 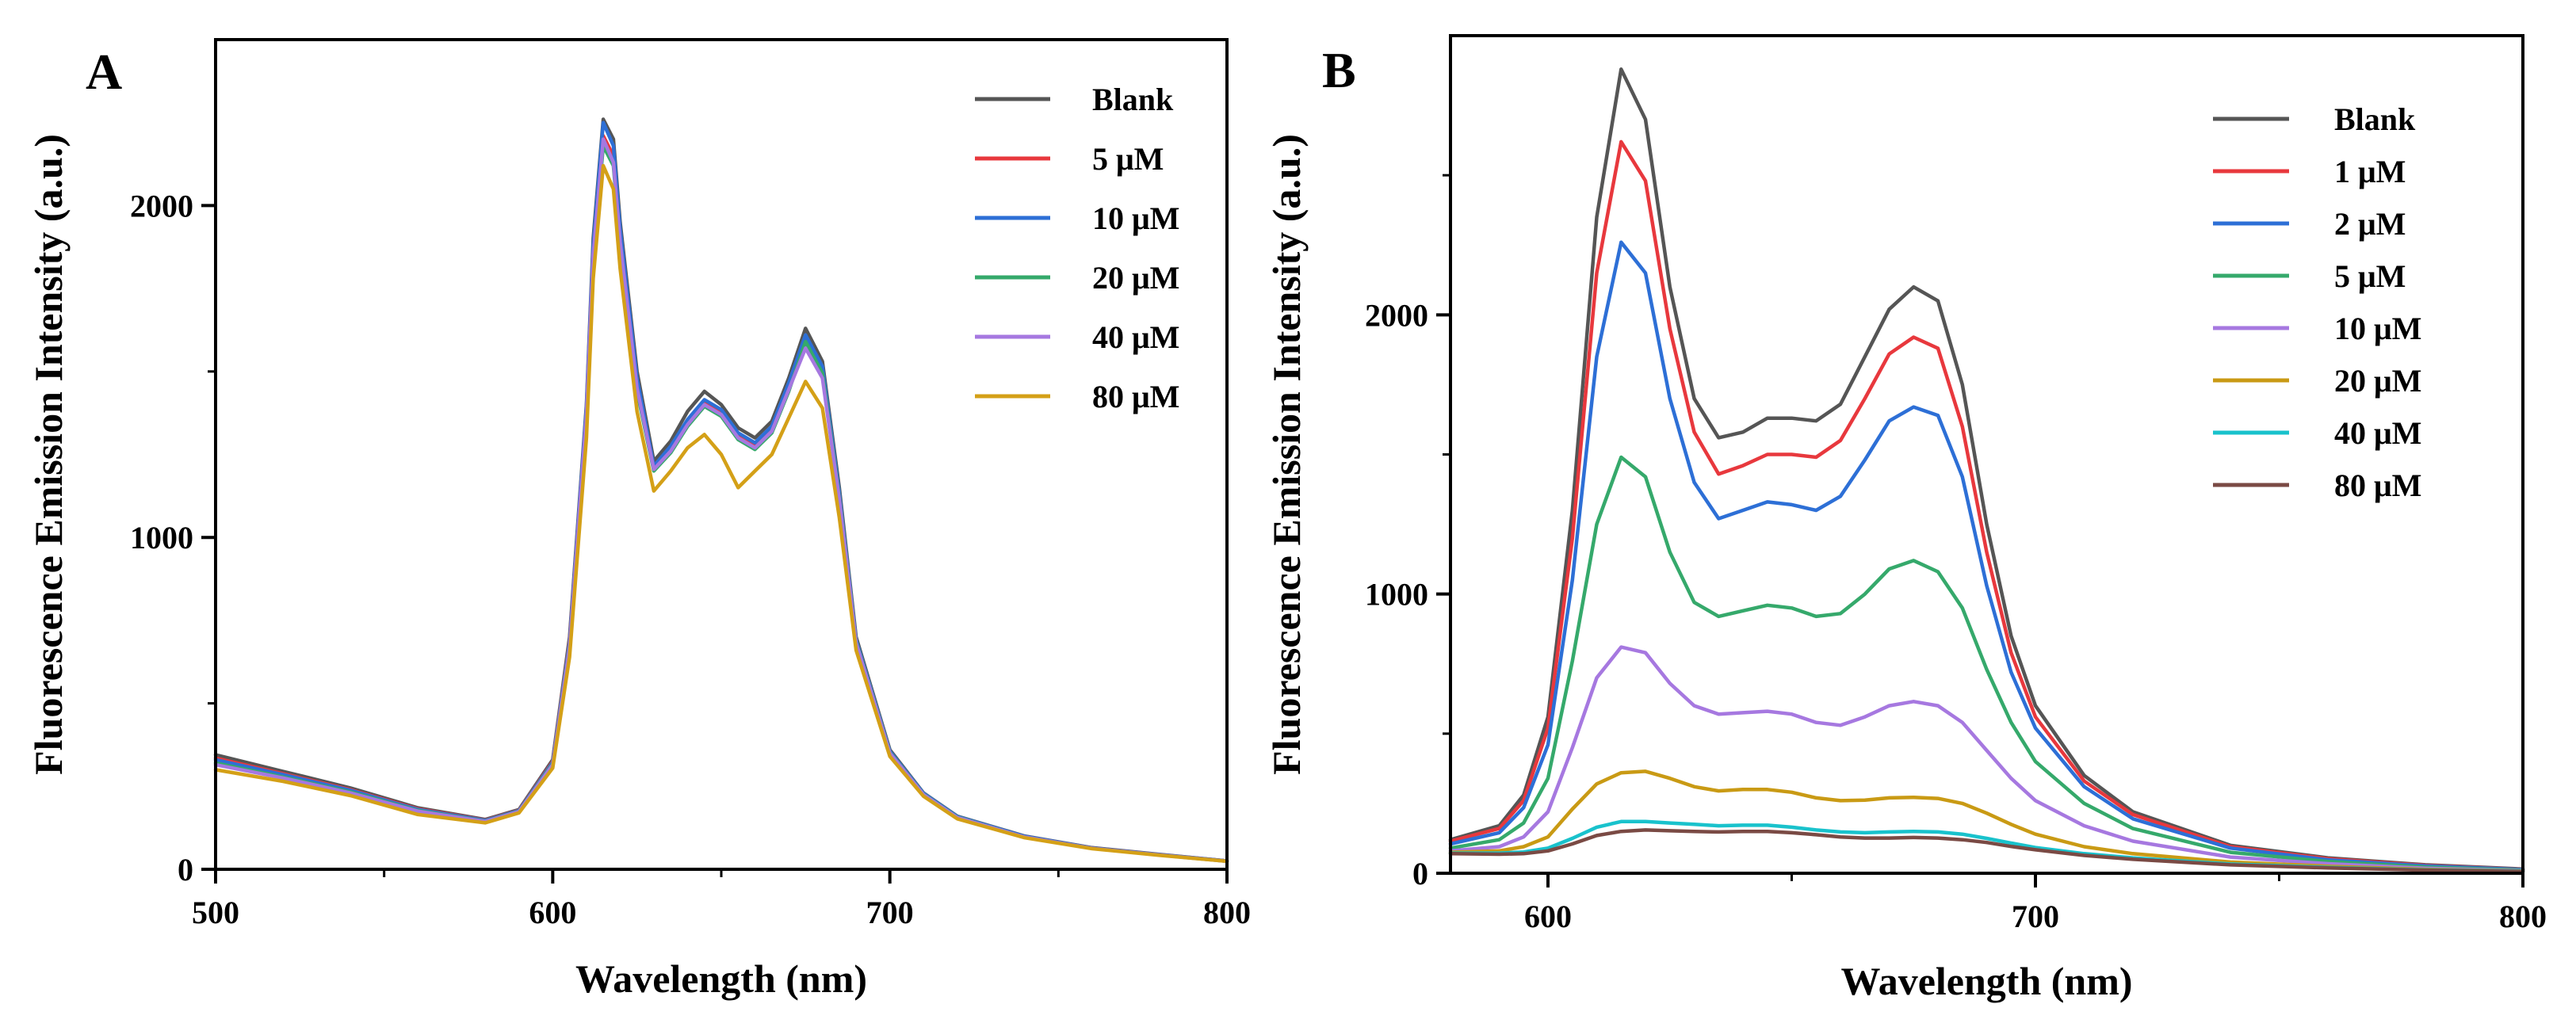 I want to click on chart-b-x-tick-label: 700, so click(x=2036, y=916).